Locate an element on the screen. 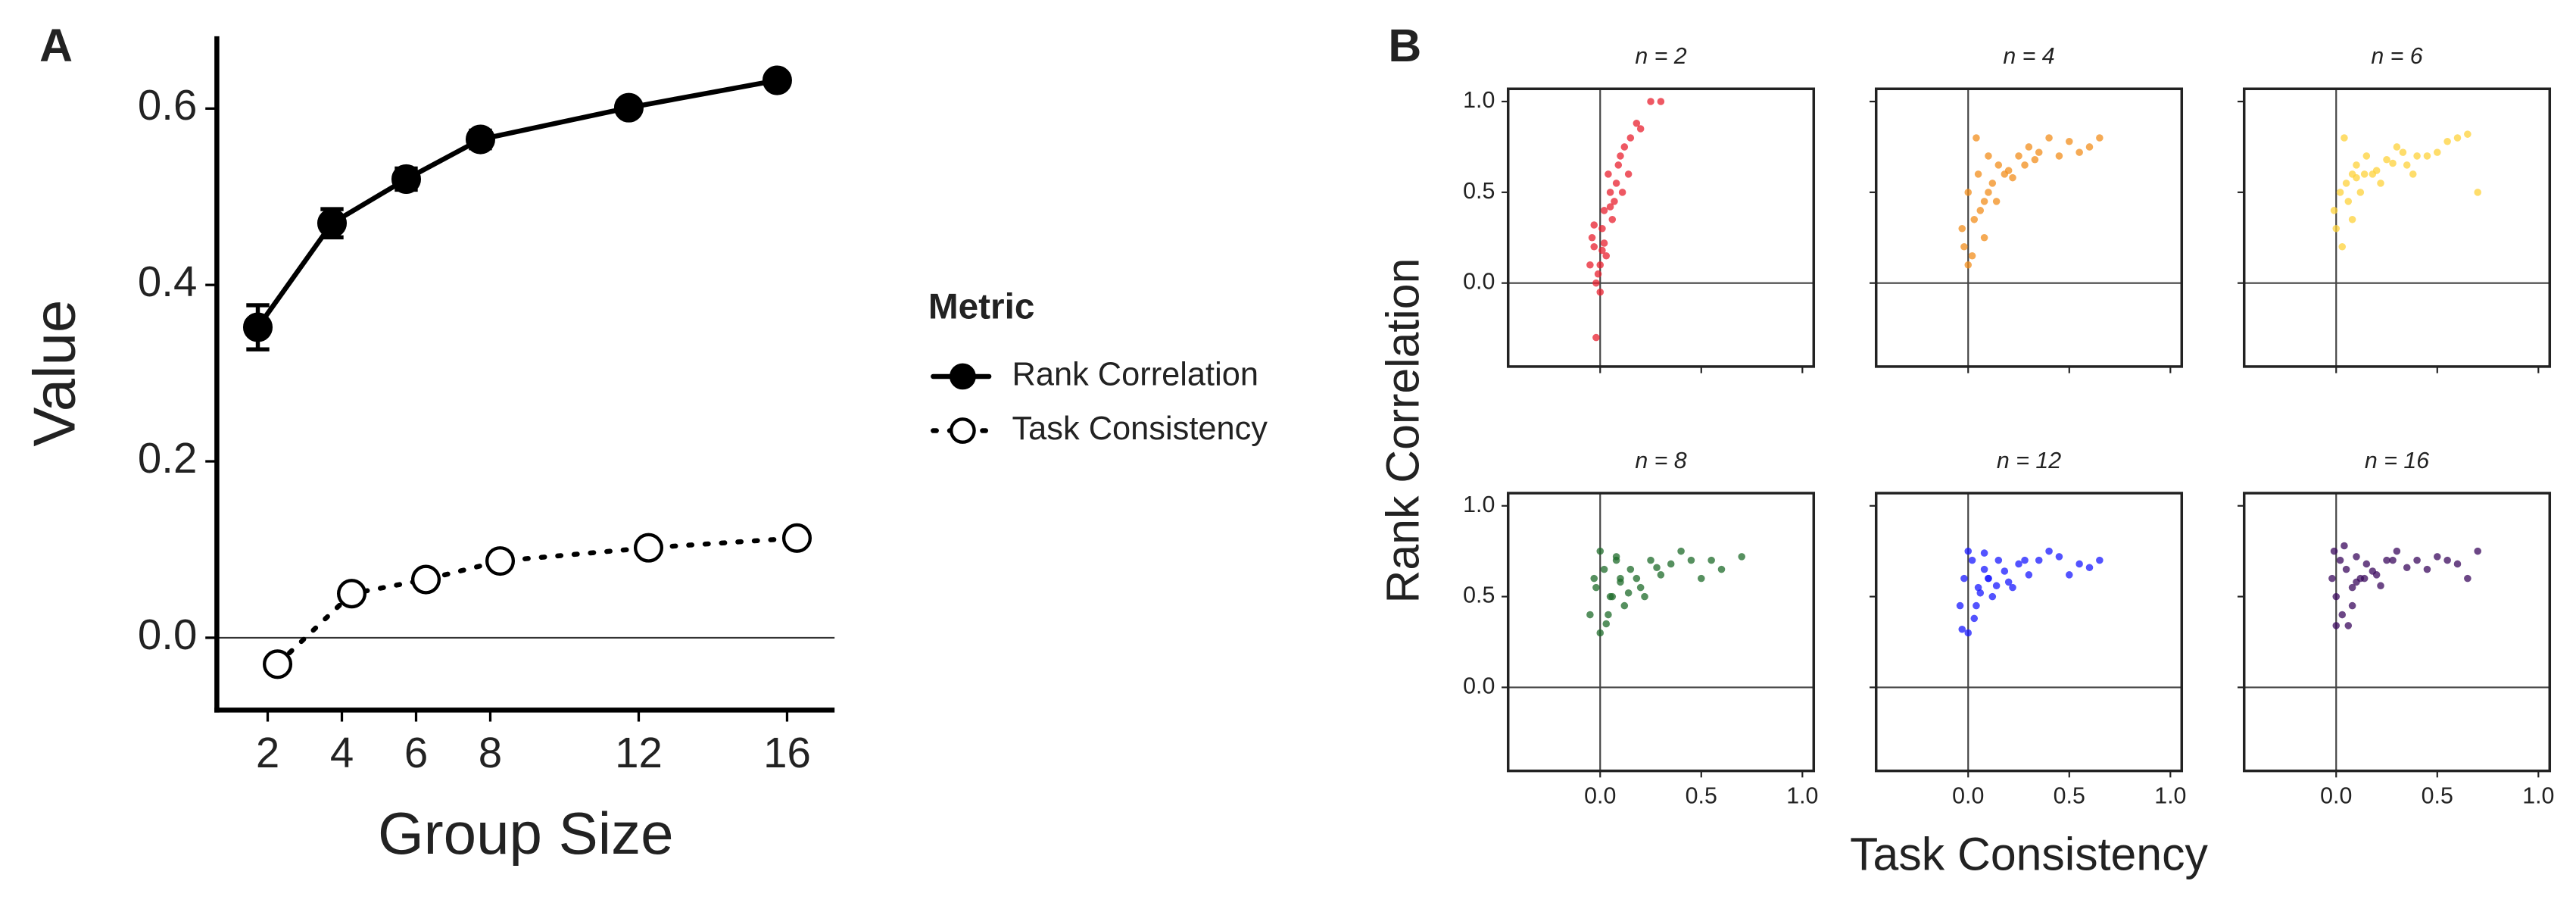 Image resolution: width=2576 pixels, height=909 pixels. y-tick-label: 0.0 is located at coordinates (167, 634).